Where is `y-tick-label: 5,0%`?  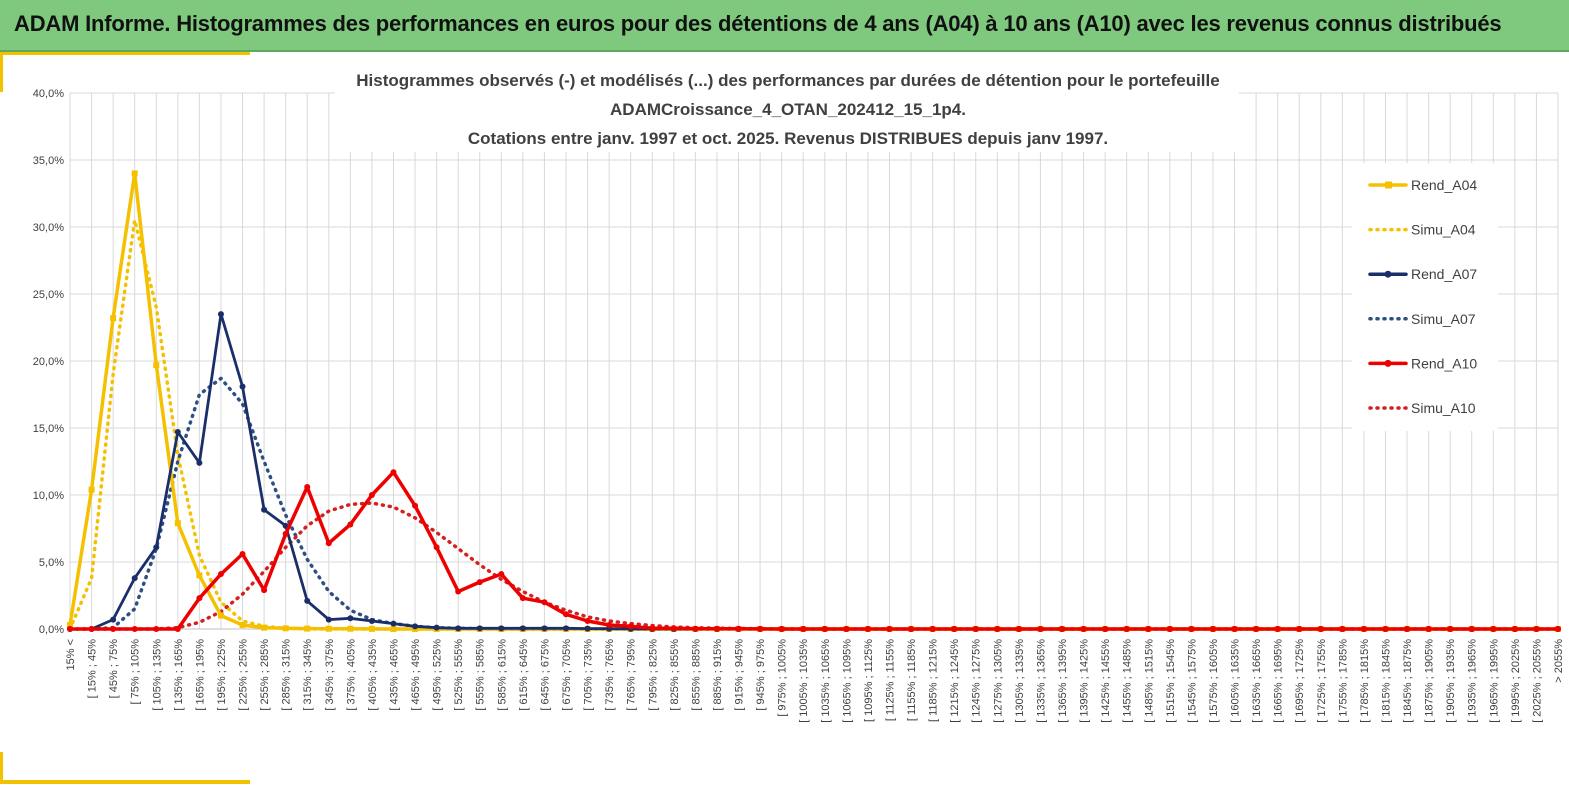
y-tick-label: 5,0% is located at coordinates (51, 563).